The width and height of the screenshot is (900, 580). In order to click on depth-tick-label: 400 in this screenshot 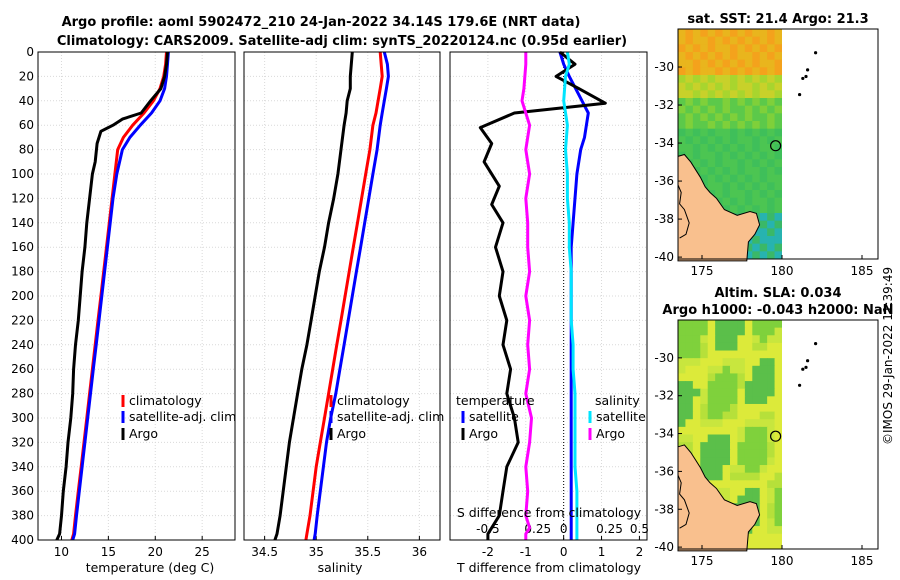, I will do `click(22, 540)`.